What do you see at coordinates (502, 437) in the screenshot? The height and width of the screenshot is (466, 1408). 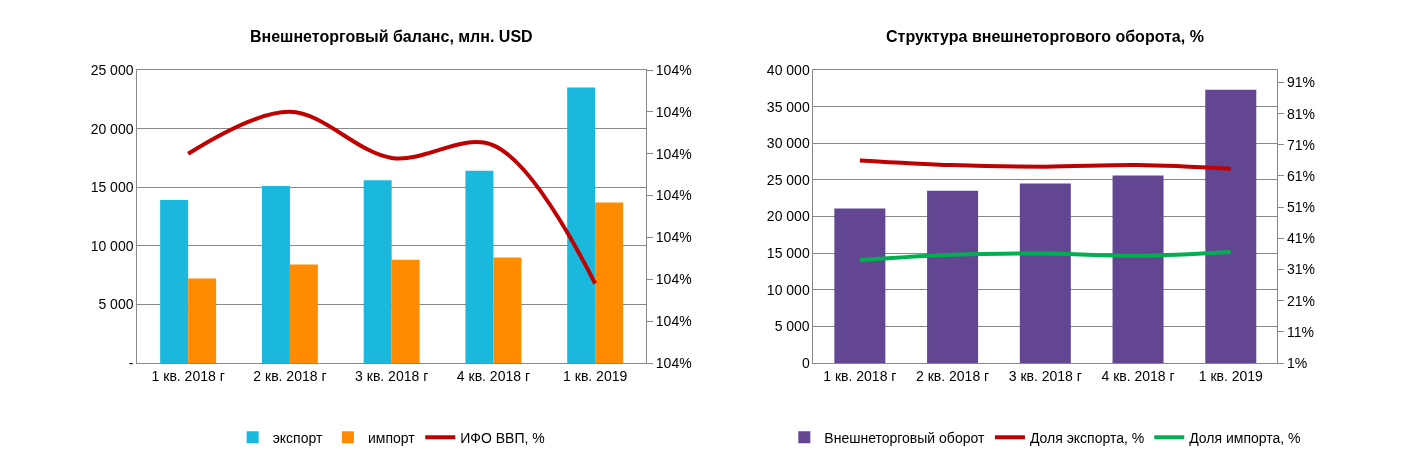 I see `legend-label: ИФО ВВП, %` at bounding box center [502, 437].